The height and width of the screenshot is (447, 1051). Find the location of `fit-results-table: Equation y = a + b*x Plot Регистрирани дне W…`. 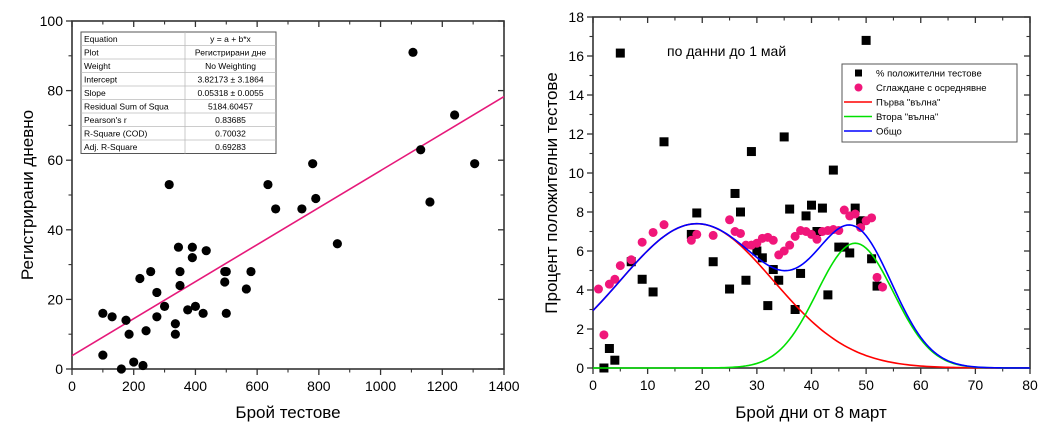

fit-results-table: Equation y = a + b*x Plot Регистрирани дне W… is located at coordinates (178, 92).